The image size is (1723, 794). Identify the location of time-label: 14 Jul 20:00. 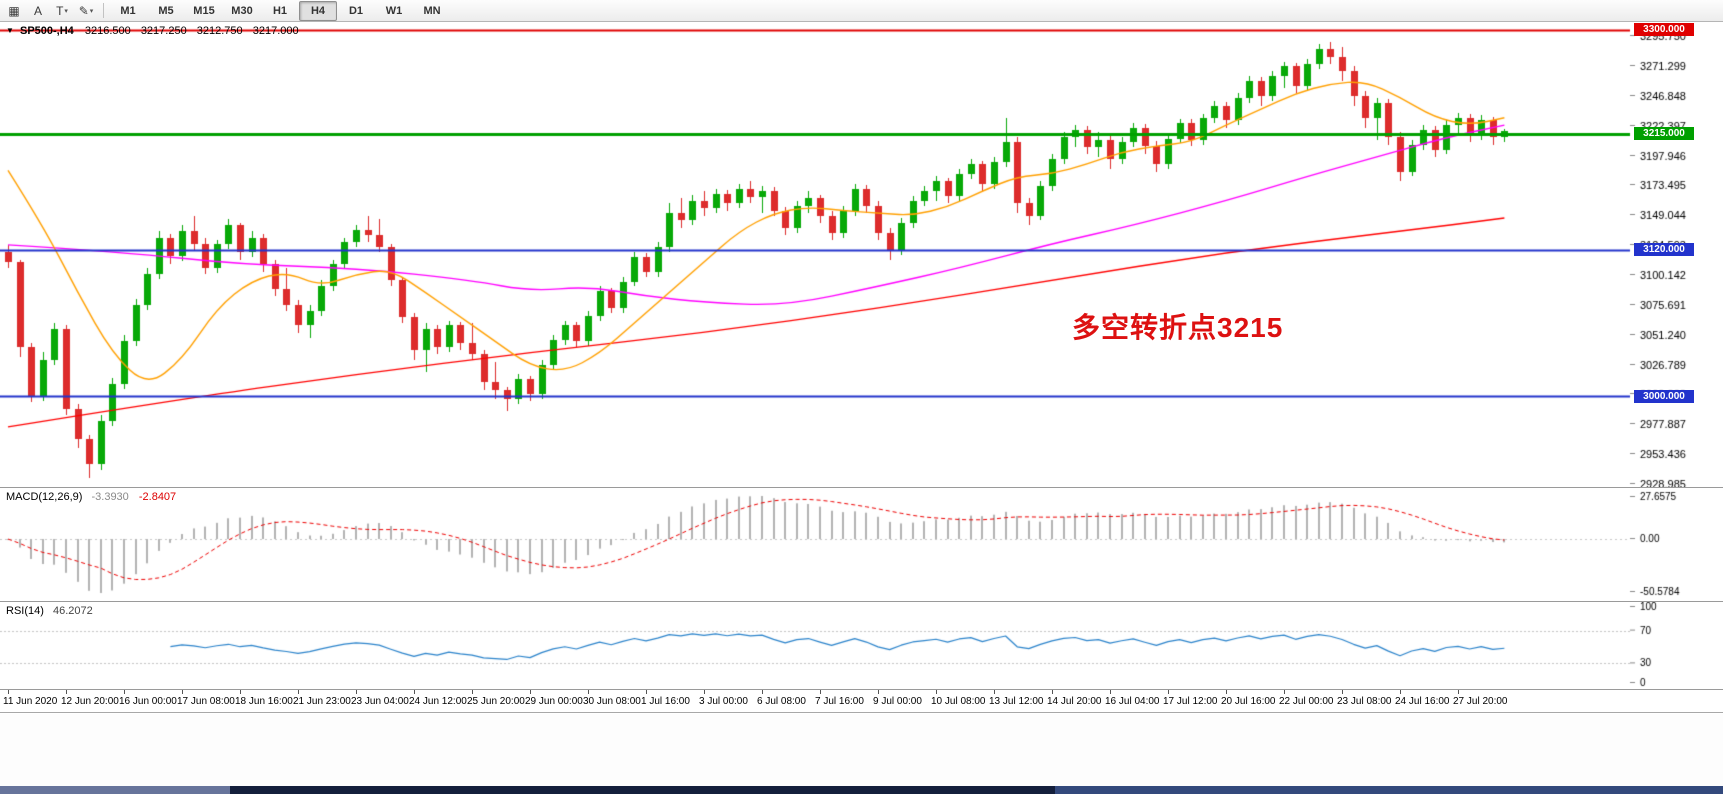
(1074, 701).